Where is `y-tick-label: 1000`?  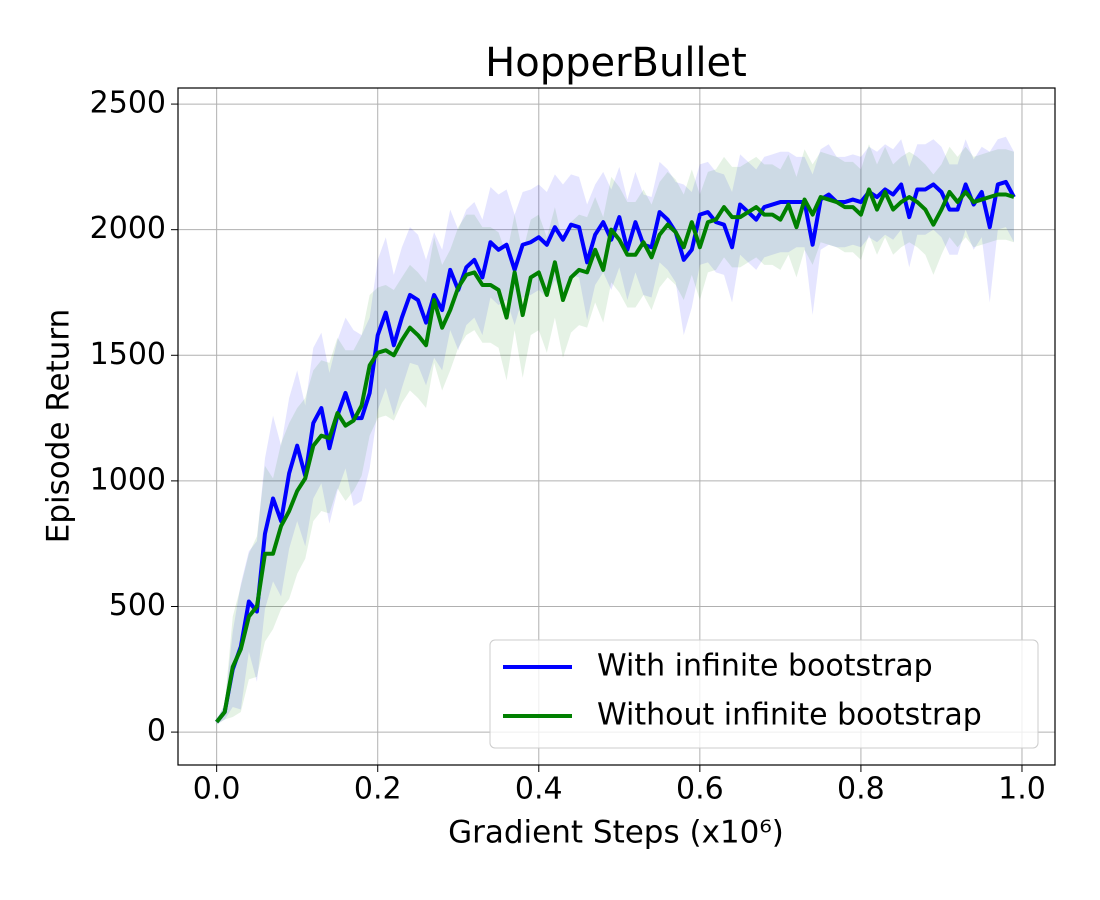 y-tick-label: 1000 is located at coordinates (128, 479).